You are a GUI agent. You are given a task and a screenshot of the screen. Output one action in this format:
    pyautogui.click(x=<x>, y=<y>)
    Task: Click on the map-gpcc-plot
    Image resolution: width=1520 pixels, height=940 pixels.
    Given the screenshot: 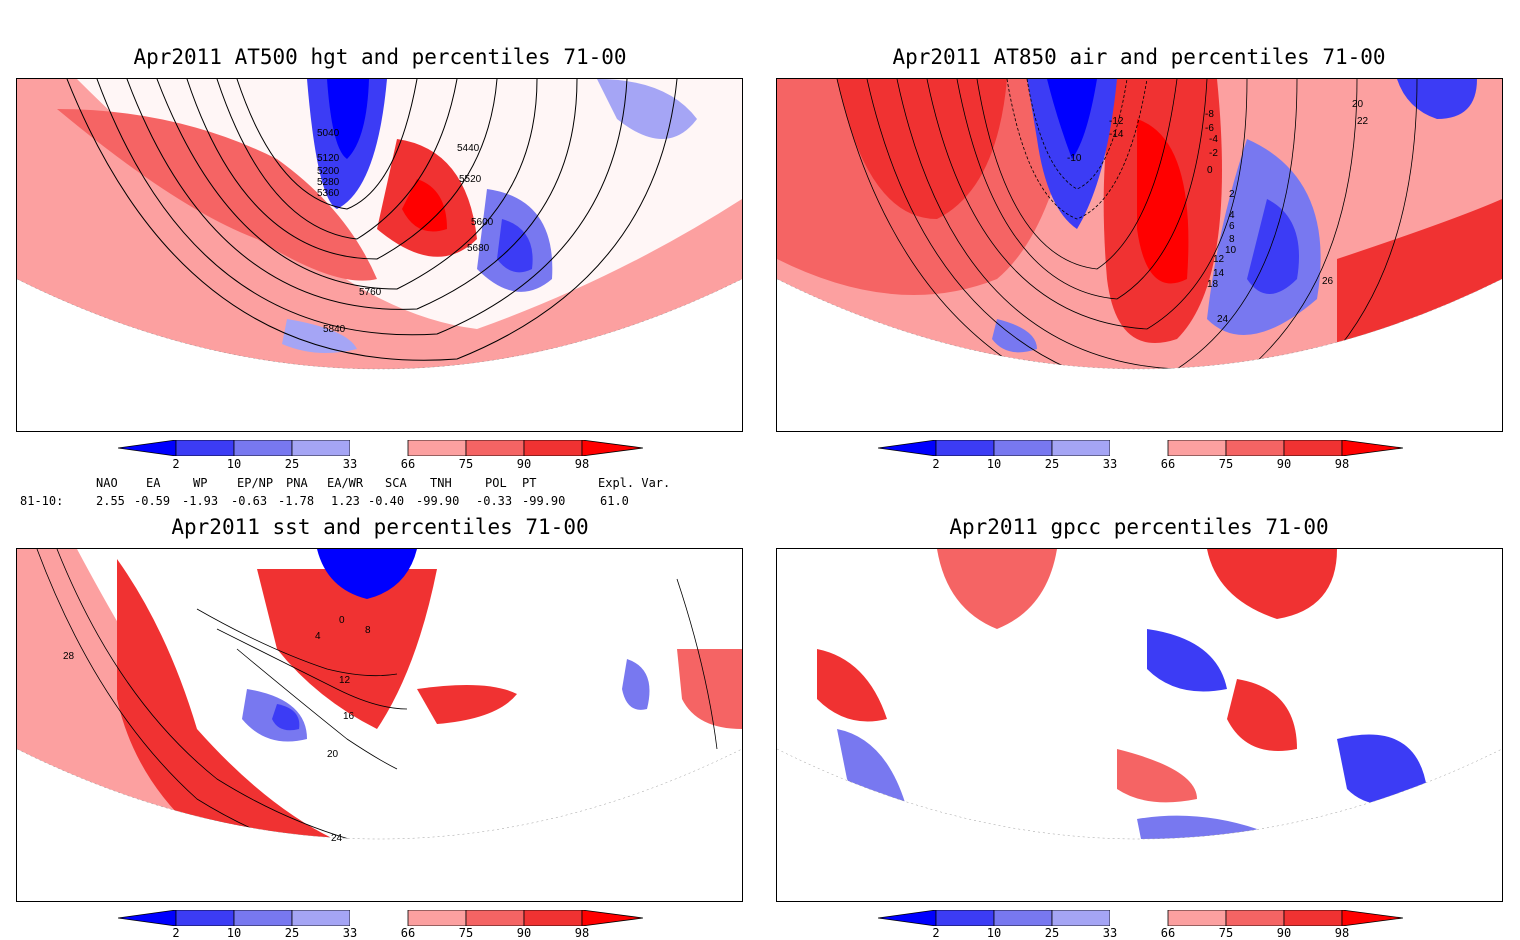 What is the action you would take?
    pyautogui.click(x=1139, y=694)
    